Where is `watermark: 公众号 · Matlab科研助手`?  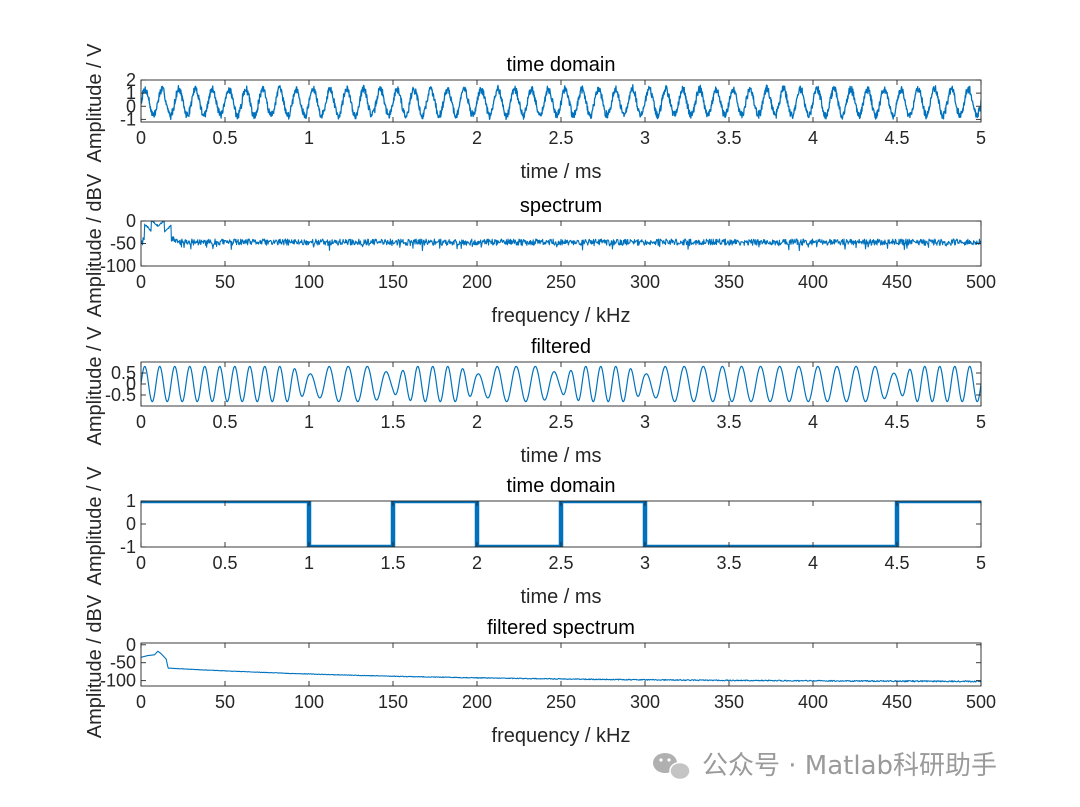
watermark: 公众号 · Matlab科研助手 is located at coordinates (825, 766).